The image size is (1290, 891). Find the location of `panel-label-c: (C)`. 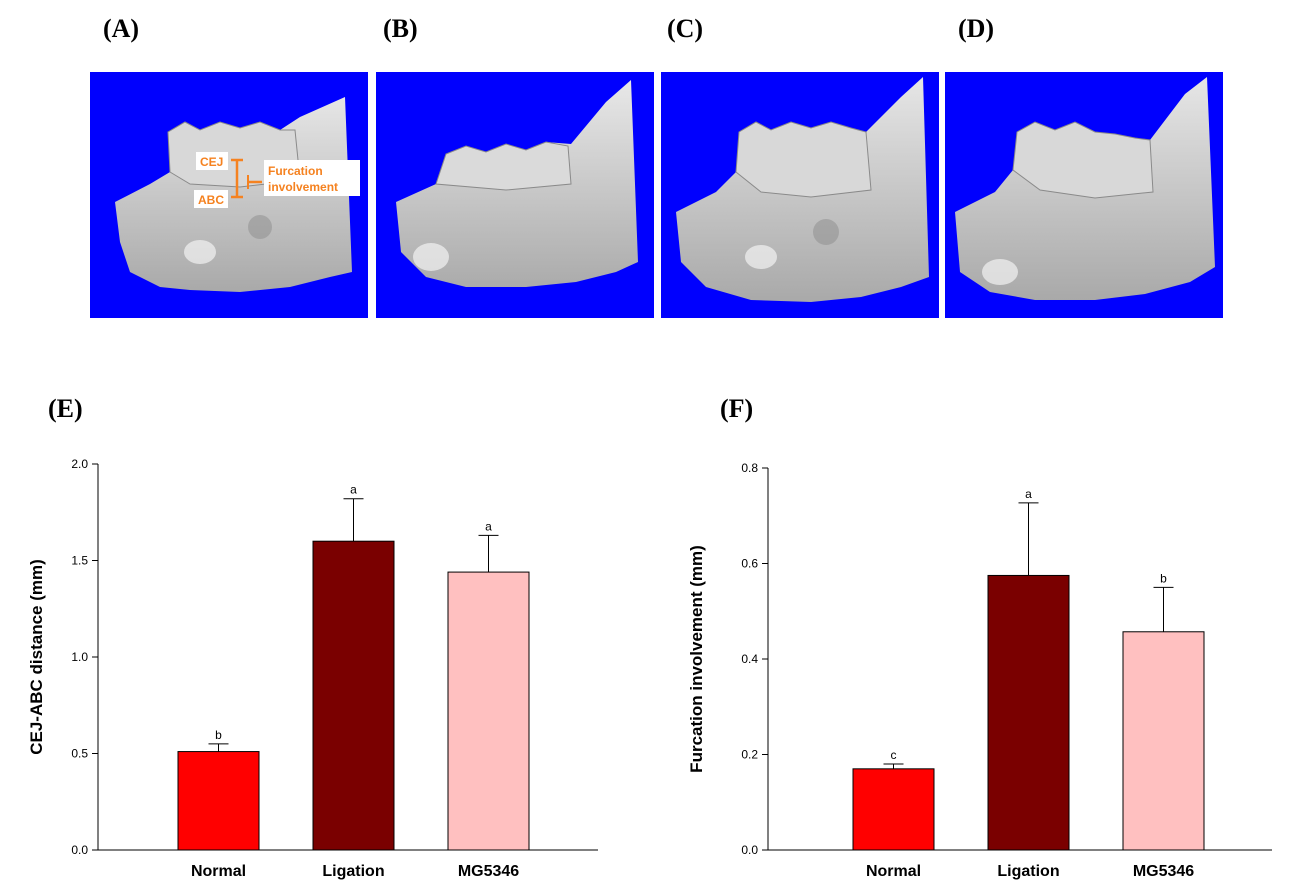

panel-label-c: (C) is located at coordinates (685, 28).